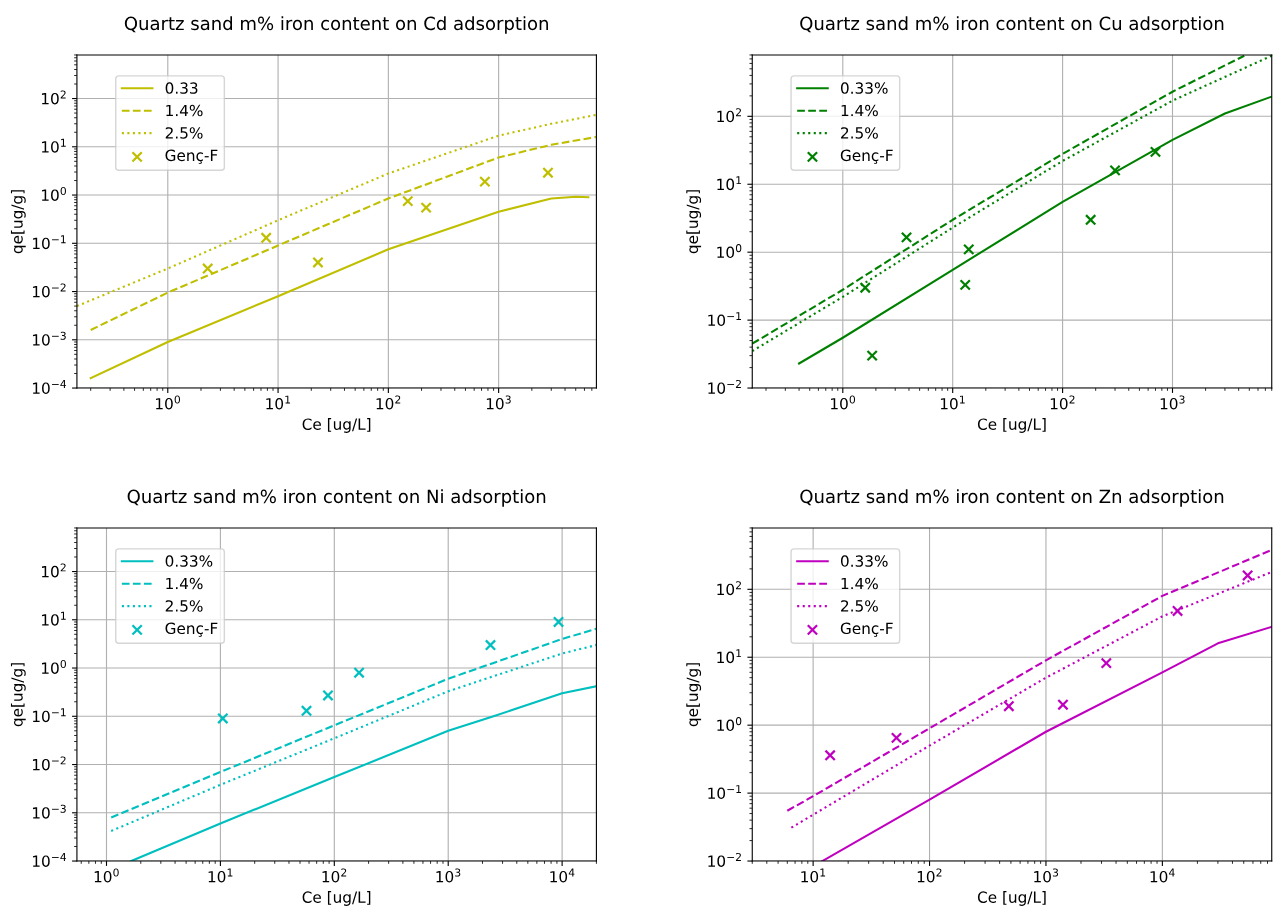  What do you see at coordinates (336, 25) in the screenshot?
I see `chart-title: Quartz sand m% iron content on Cd adsorption` at bounding box center [336, 25].